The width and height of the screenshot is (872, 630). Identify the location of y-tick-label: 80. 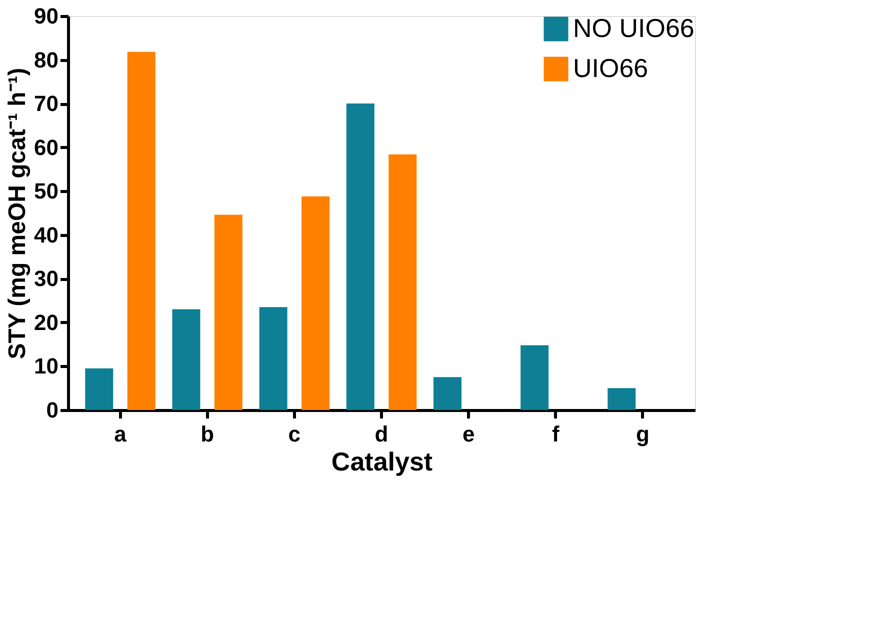
(46, 59).